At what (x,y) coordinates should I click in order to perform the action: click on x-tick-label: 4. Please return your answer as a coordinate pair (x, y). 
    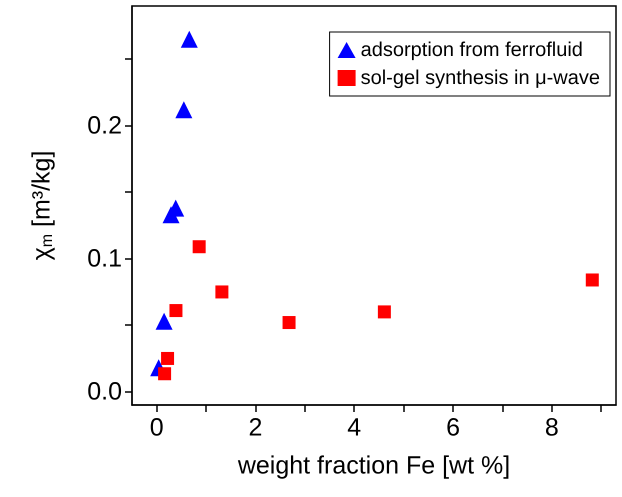
    Looking at the image, I should click on (354, 428).